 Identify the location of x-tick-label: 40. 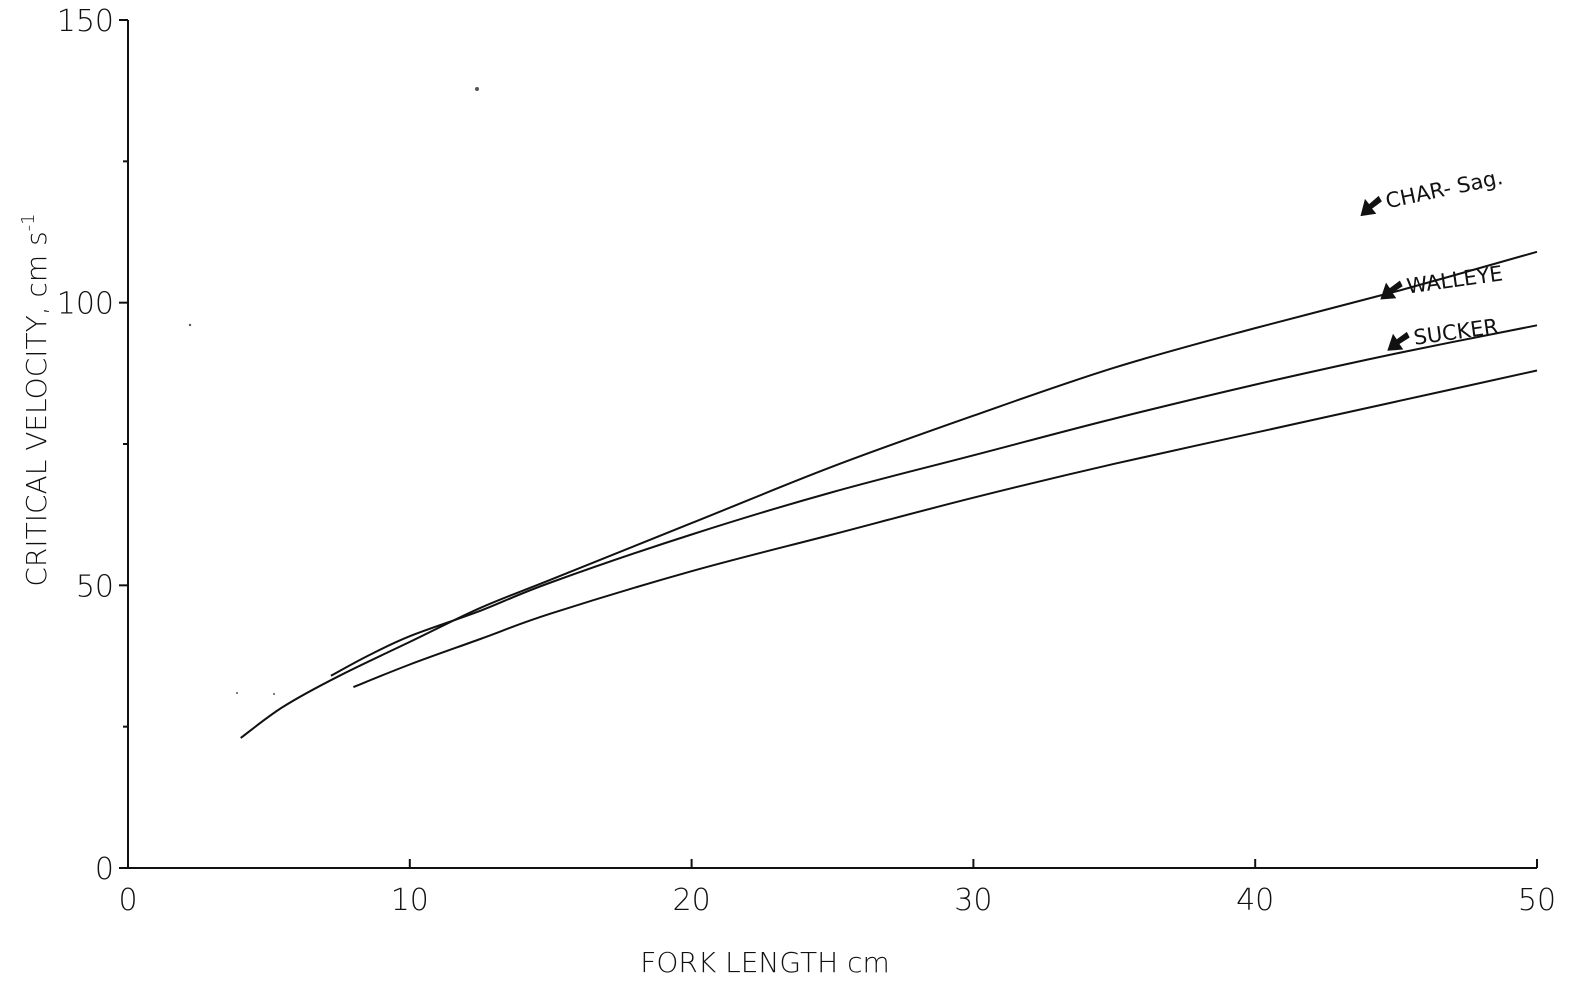
(1255, 900).